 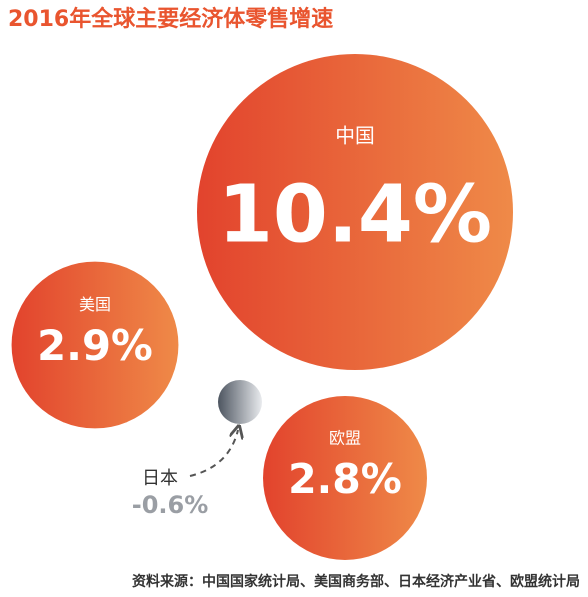 I want to click on bubble-category: 日本, so click(x=160, y=478).